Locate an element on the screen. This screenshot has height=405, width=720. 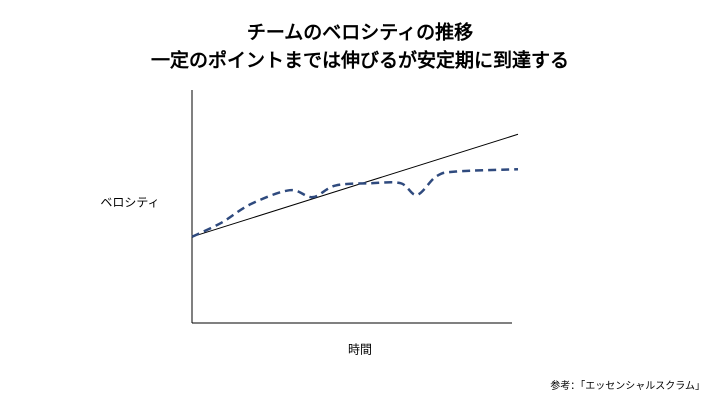
trend-line is located at coordinates (355, 185).